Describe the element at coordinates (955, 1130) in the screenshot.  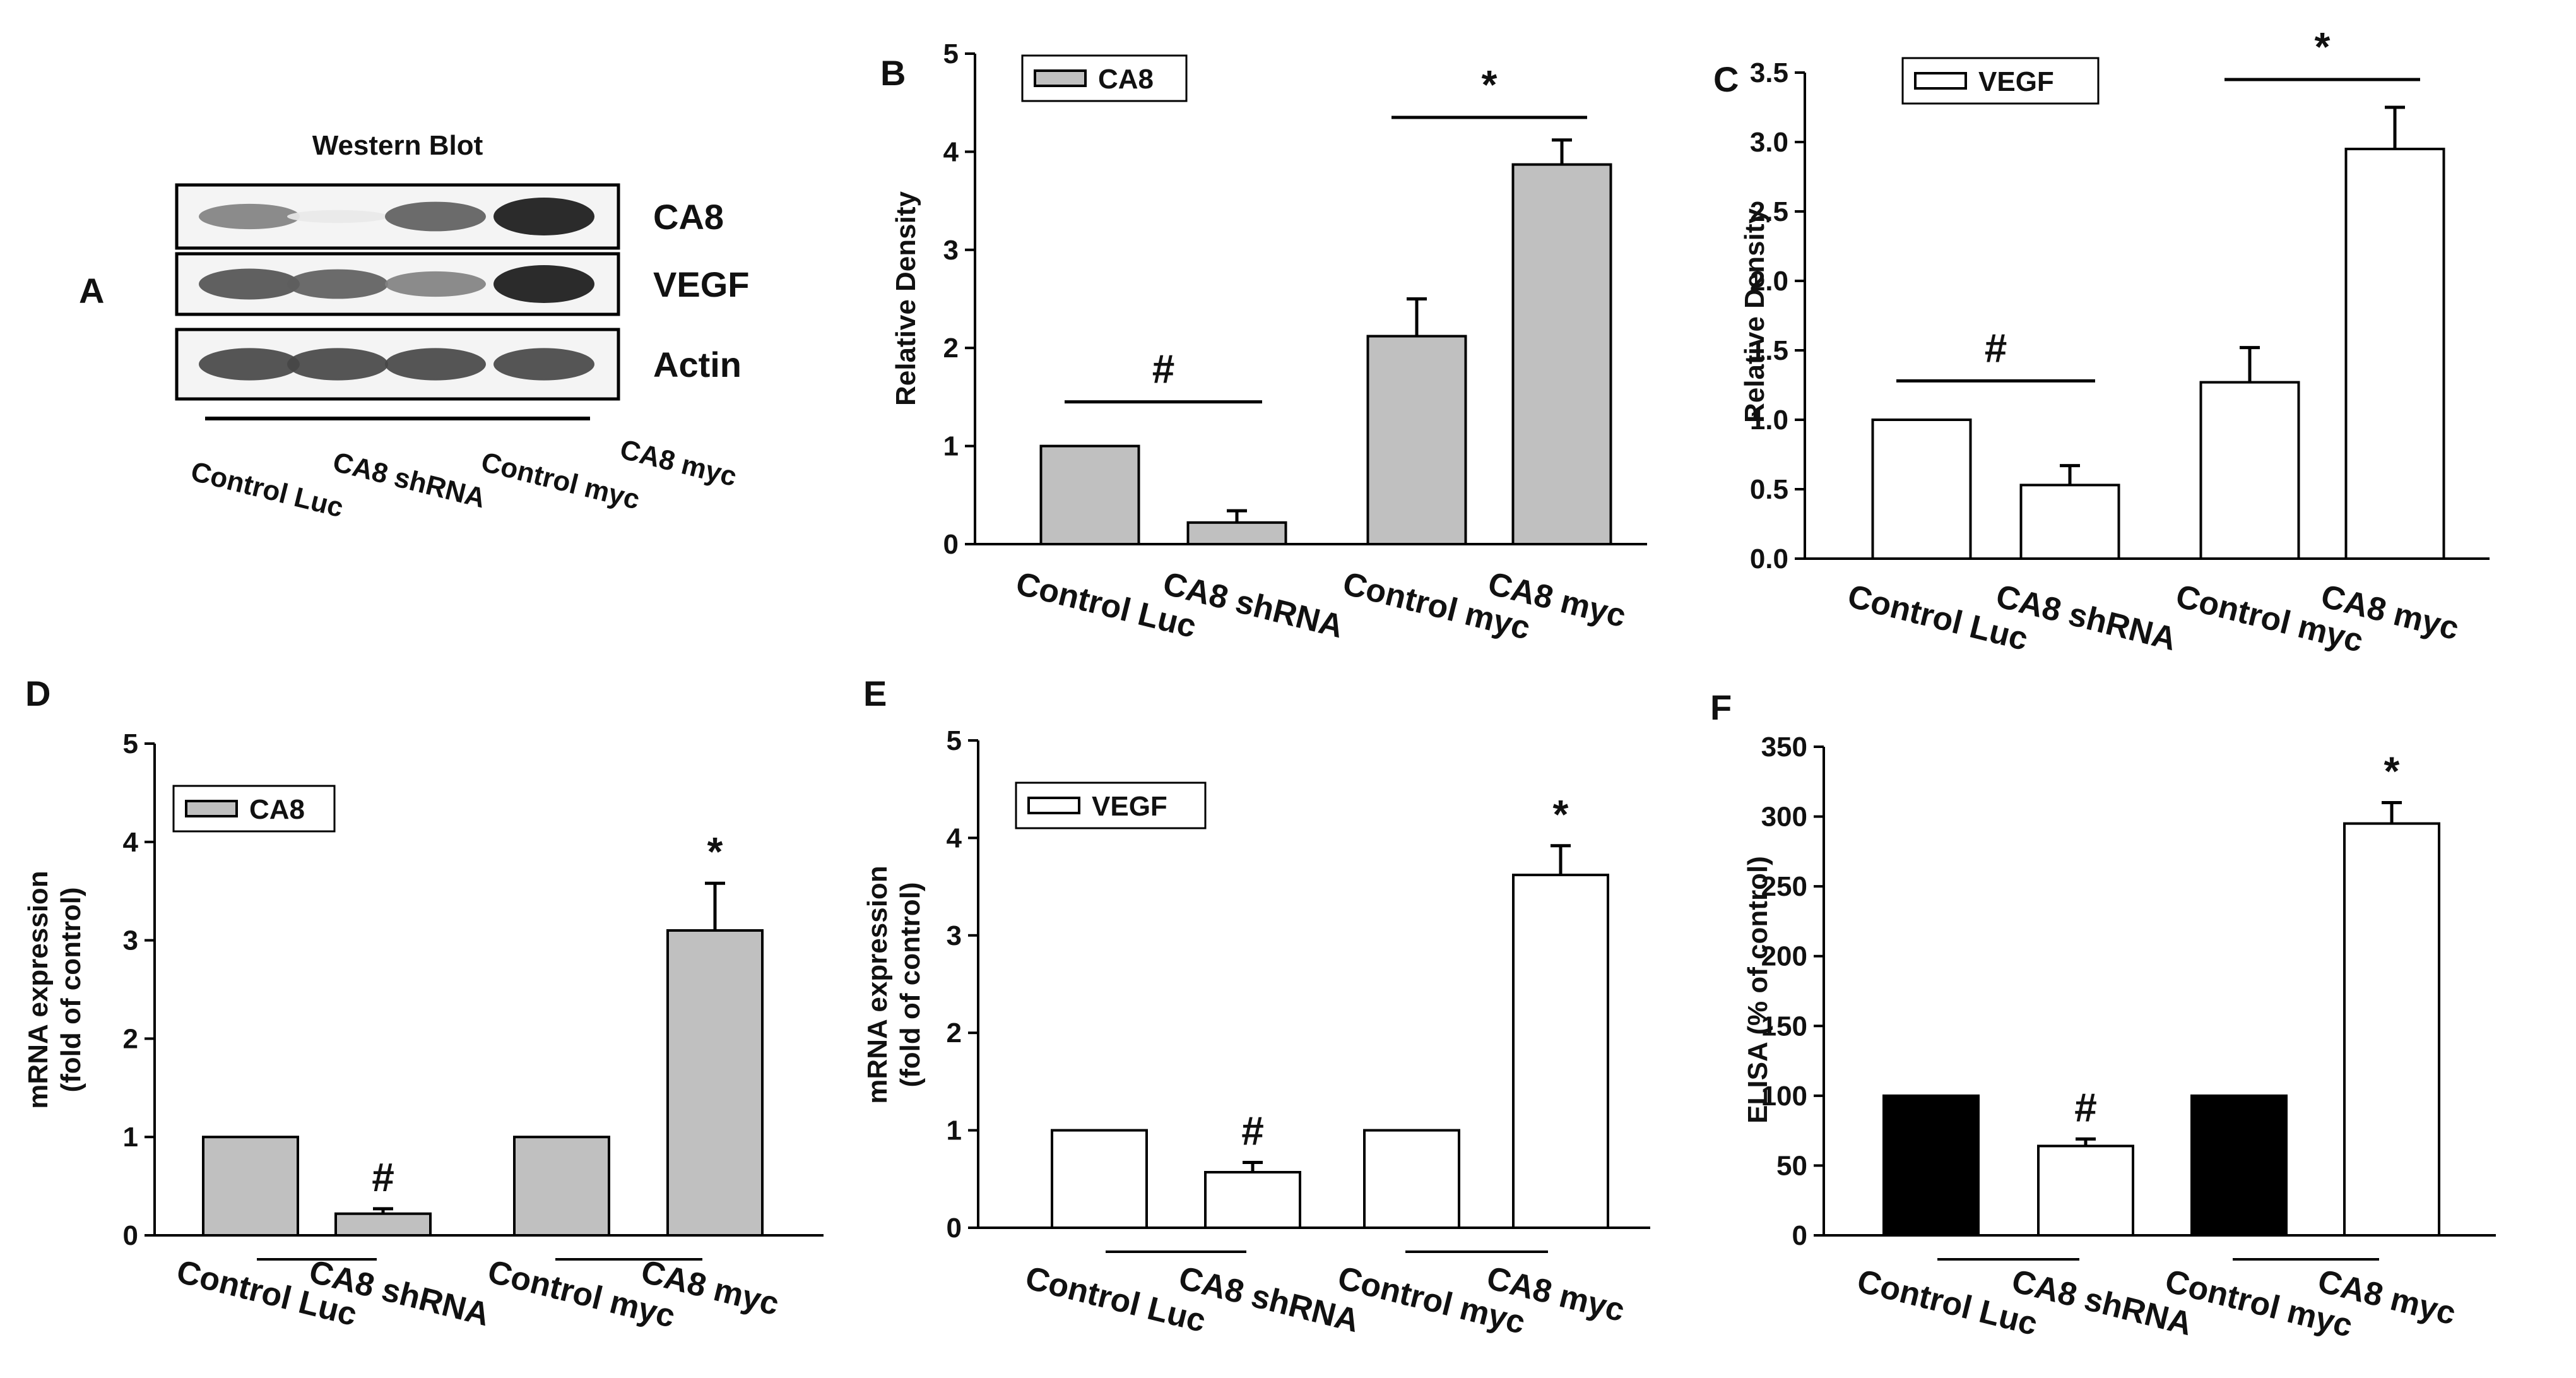
I see `y-tick-label: 1` at that location.